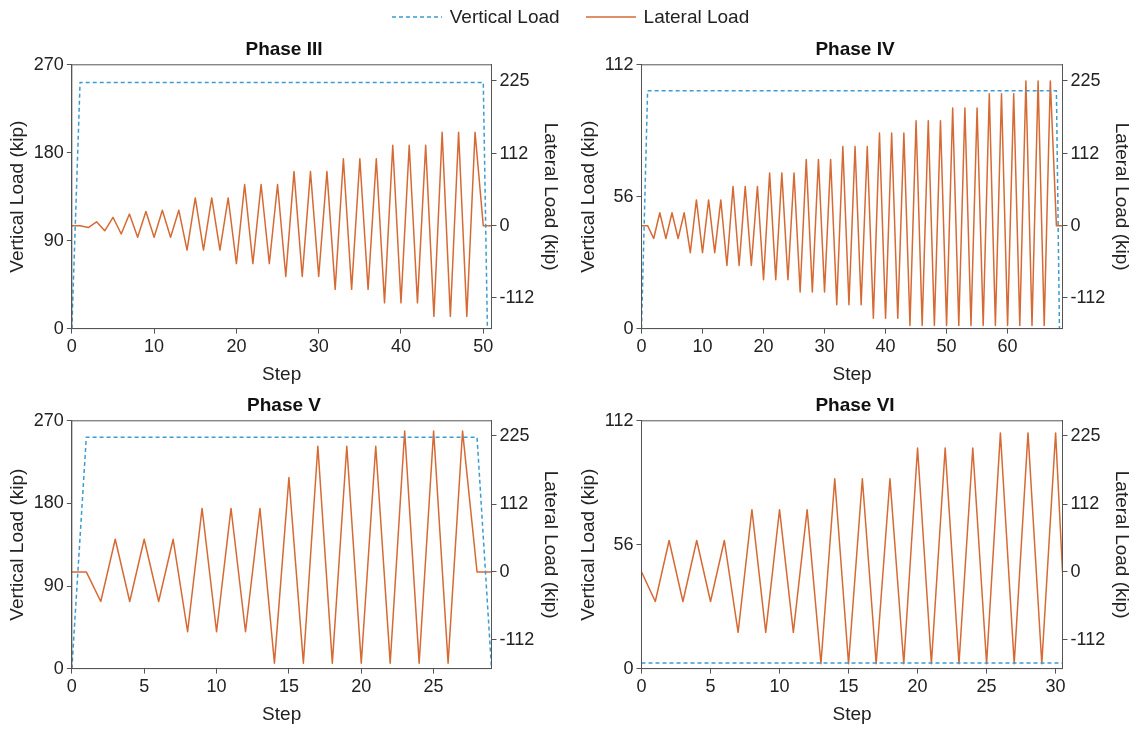  Describe the element at coordinates (504, 17) in the screenshot. I see `legend-label: Vertical Load` at that location.